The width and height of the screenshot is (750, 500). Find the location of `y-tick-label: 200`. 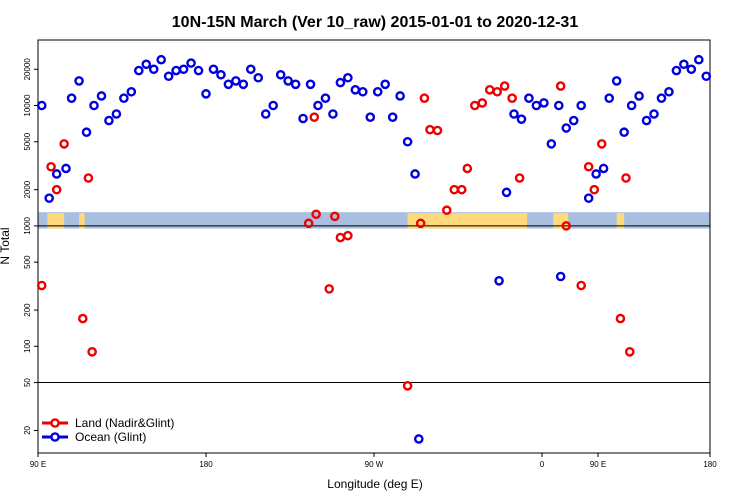

y-tick-label: 200 is located at coordinates (27, 310).